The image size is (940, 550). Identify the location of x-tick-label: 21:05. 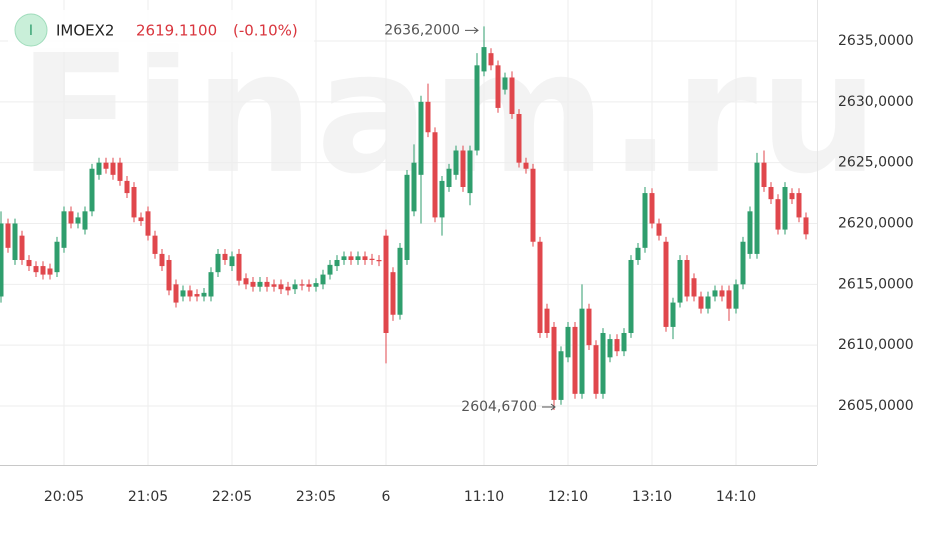
(148, 497).